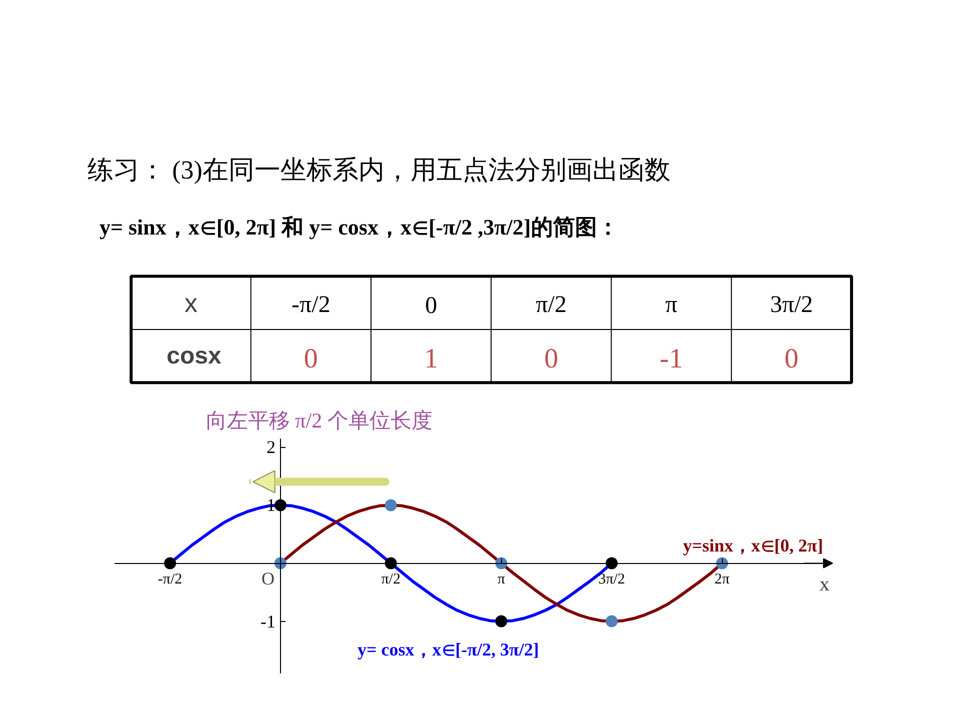  I want to click on text: 向左平移 π/2 个单位长度, so click(319, 420).